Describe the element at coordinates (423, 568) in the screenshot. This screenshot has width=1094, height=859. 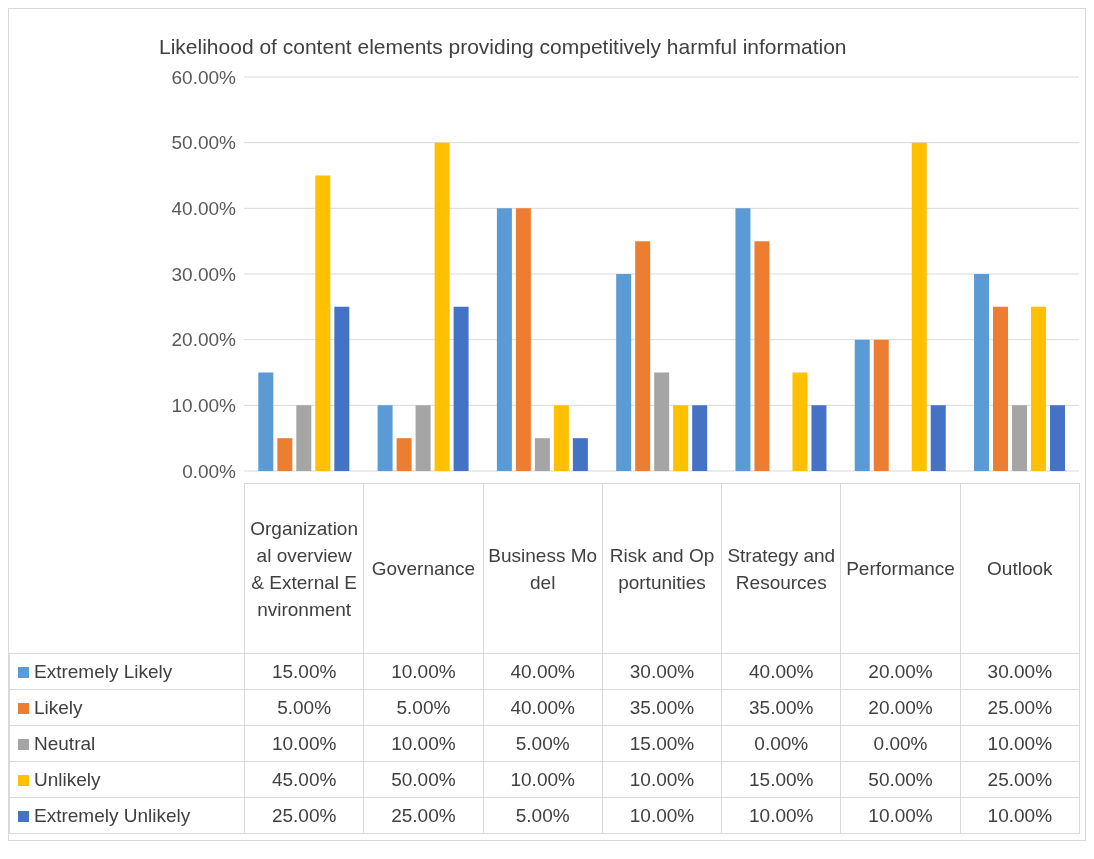
I see `x-tick-label: Governance` at that location.